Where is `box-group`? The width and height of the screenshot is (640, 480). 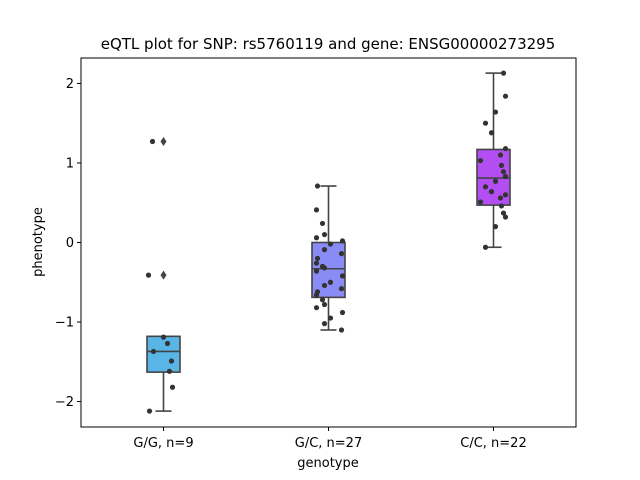
box-group is located at coordinates (163, 274).